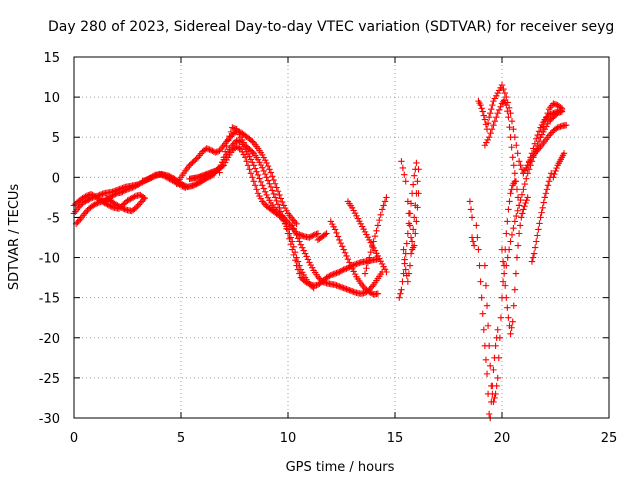 The image size is (640, 480). Describe the element at coordinates (74, 438) in the screenshot. I see `x-tick-label: 0` at that location.